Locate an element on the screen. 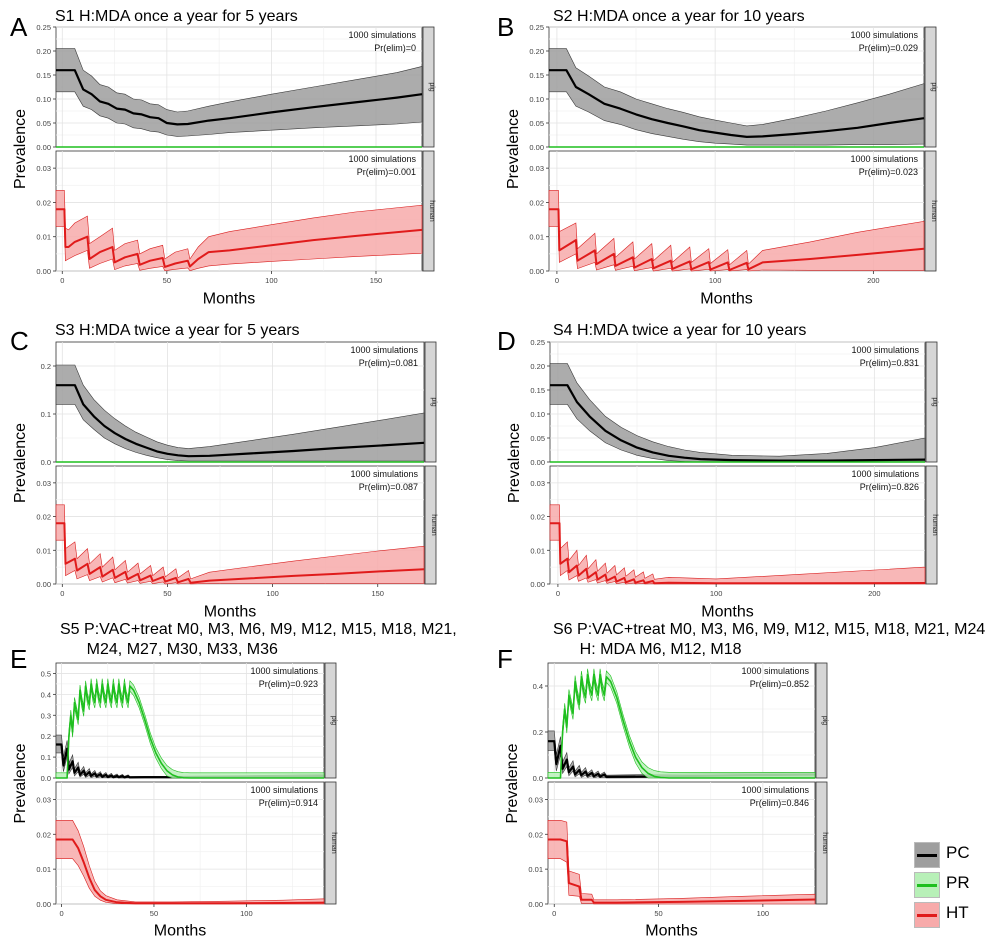  panel-d-pig-pc-line is located at coordinates (738, 423).